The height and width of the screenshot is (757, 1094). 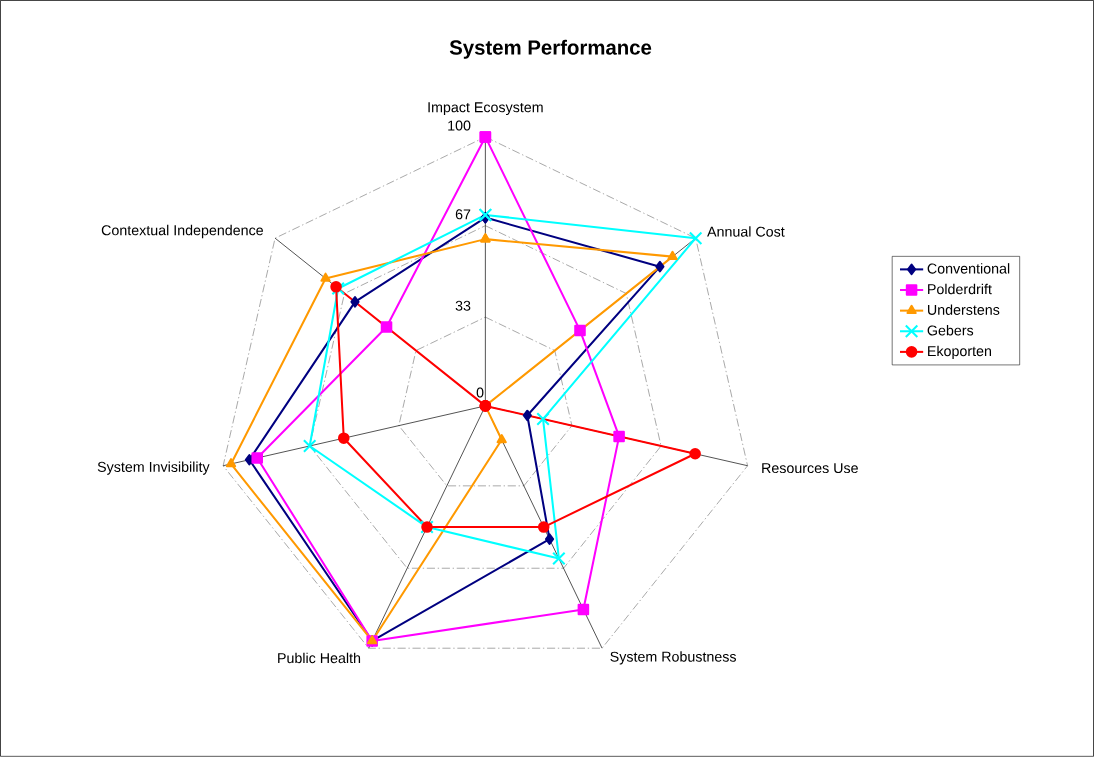 What do you see at coordinates (153, 468) in the screenshot?
I see `spoke-label: System Invisibility` at bounding box center [153, 468].